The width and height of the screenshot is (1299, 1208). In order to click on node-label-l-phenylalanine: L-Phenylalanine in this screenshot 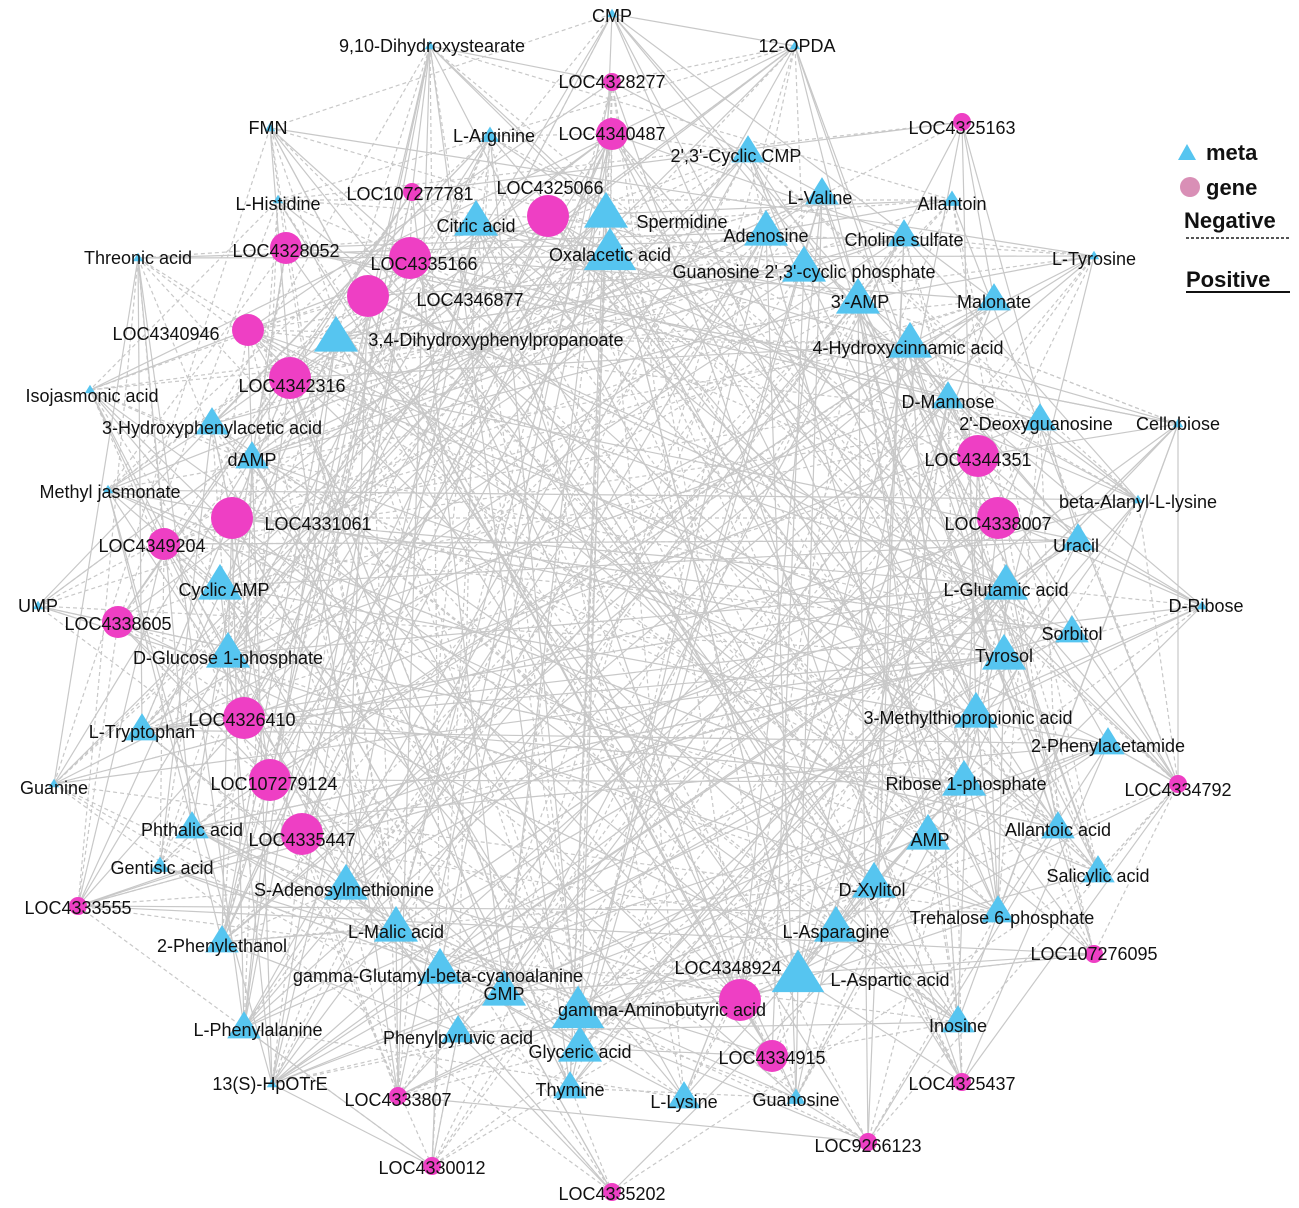, I will do `click(257, 1030)`.